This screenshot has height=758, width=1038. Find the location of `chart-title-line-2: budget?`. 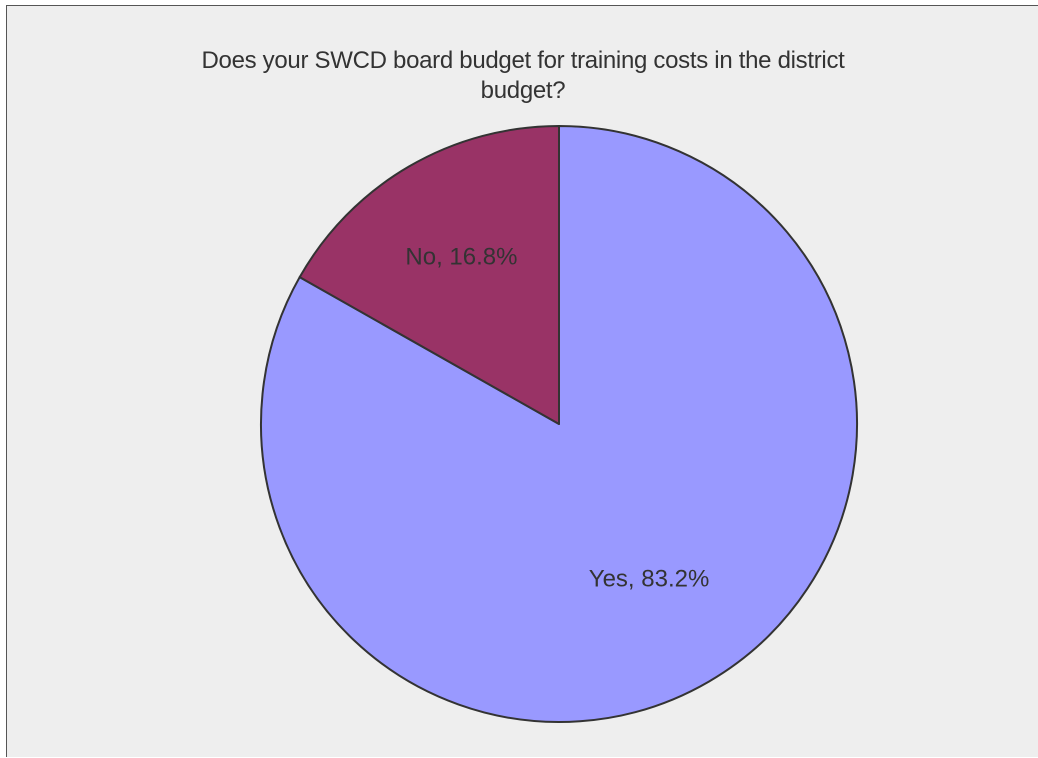

chart-title-line-2: budget? is located at coordinates (523, 90).